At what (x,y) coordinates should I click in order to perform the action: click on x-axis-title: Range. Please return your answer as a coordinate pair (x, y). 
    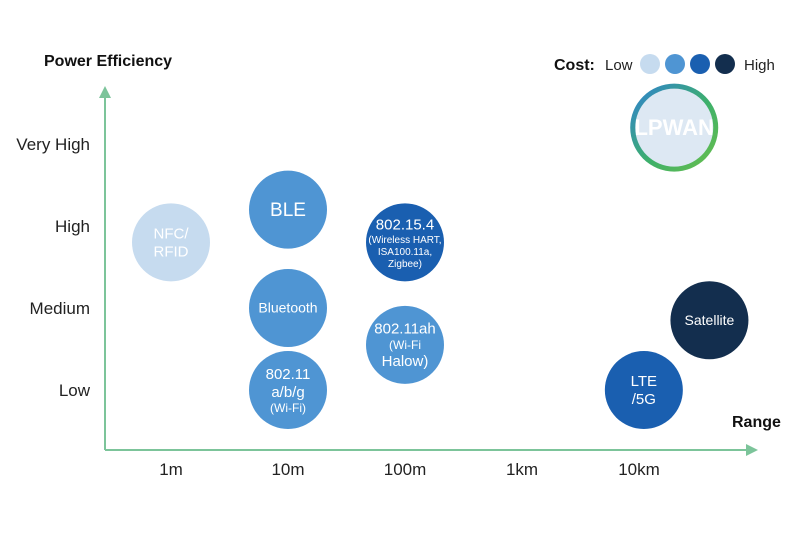
    Looking at the image, I should click on (756, 422).